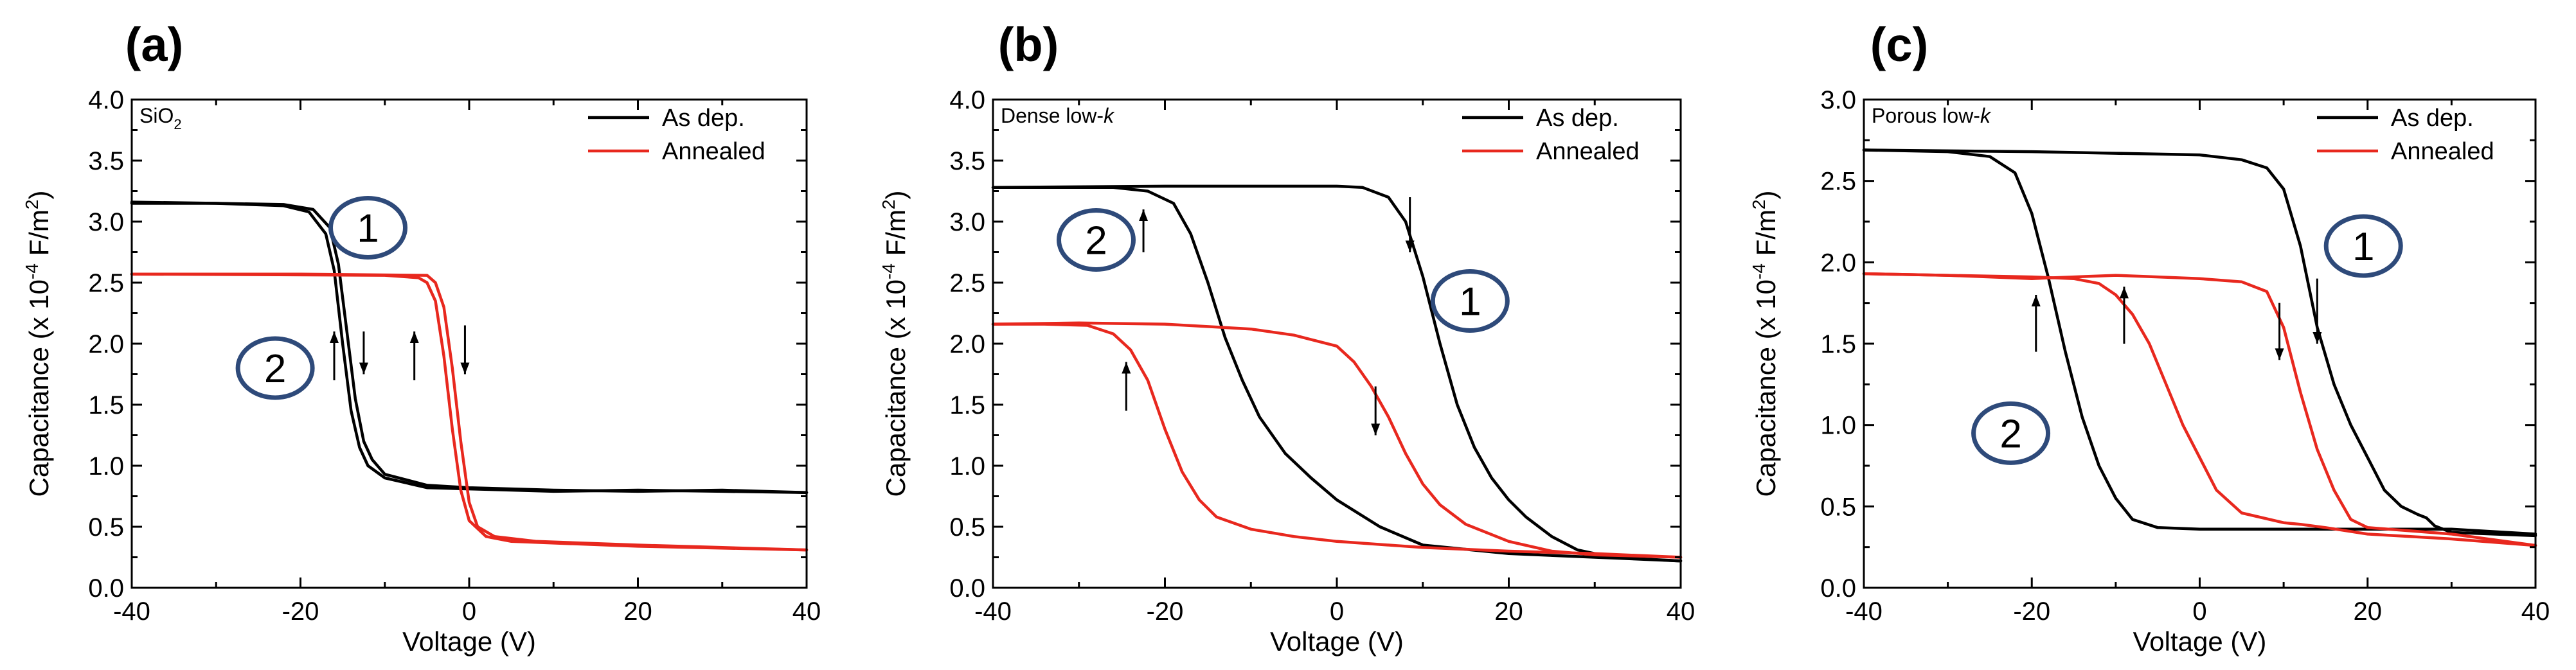  I want to click on as-dep-curve-up, so click(469, 347).